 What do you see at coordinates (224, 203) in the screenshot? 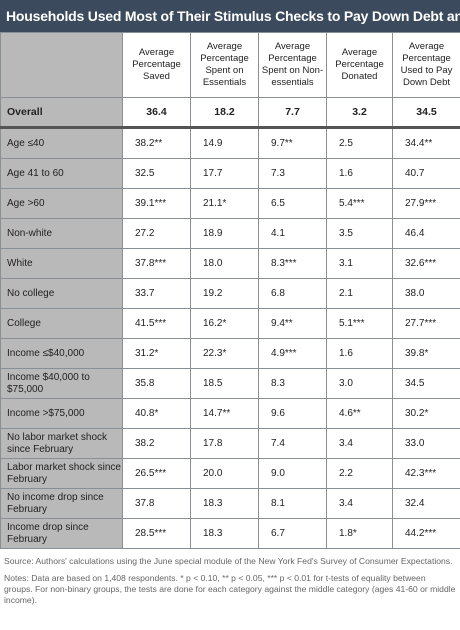
I see `table-cell: 21.1*` at bounding box center [224, 203].